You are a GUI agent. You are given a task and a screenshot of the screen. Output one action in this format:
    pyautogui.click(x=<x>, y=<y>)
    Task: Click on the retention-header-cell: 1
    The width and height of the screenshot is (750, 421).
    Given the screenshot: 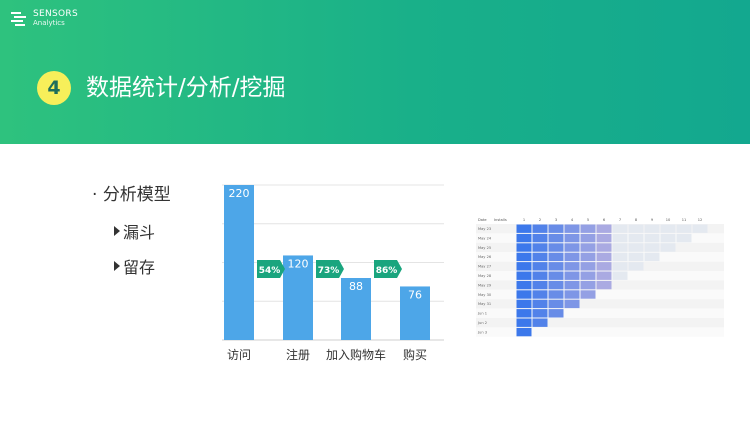 What is the action you would take?
    pyautogui.click(x=524, y=220)
    